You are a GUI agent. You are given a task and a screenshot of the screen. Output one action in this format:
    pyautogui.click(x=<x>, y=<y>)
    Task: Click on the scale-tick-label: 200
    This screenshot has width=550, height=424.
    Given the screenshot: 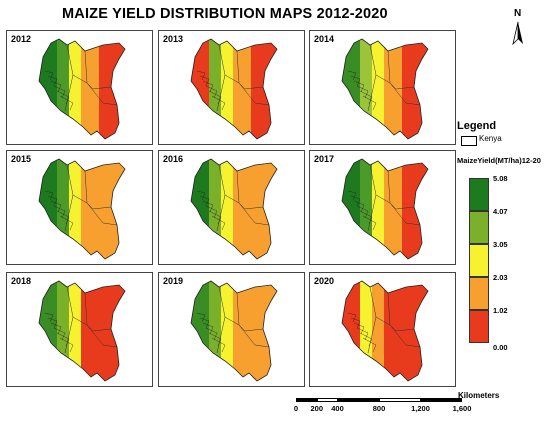 What is the action you would take?
    pyautogui.click(x=317, y=408)
    